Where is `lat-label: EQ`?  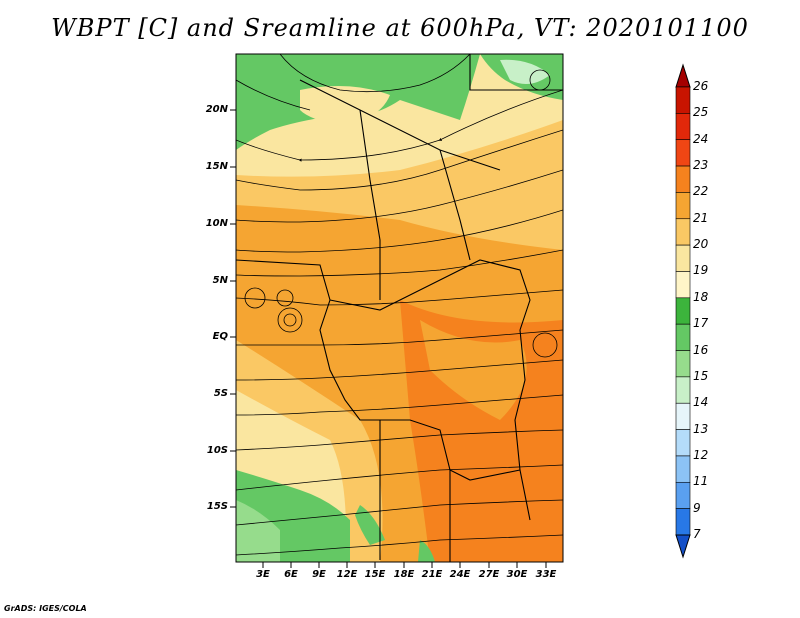
lat-label: EQ is located at coordinates (220, 336).